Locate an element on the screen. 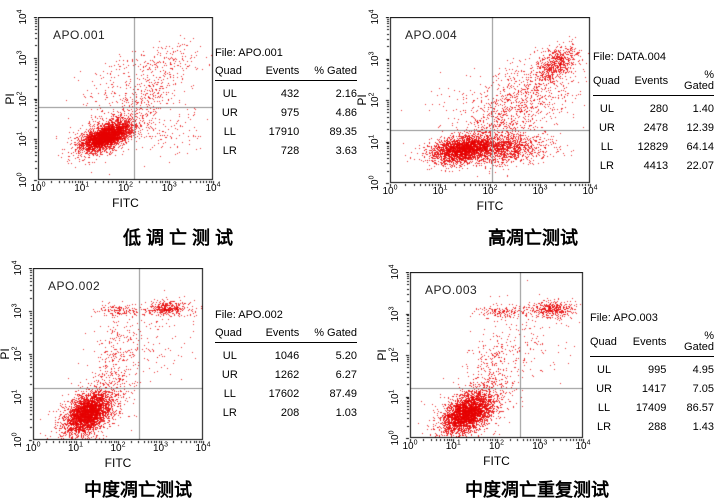  plot-name-label: APO.001 is located at coordinates (79, 35).